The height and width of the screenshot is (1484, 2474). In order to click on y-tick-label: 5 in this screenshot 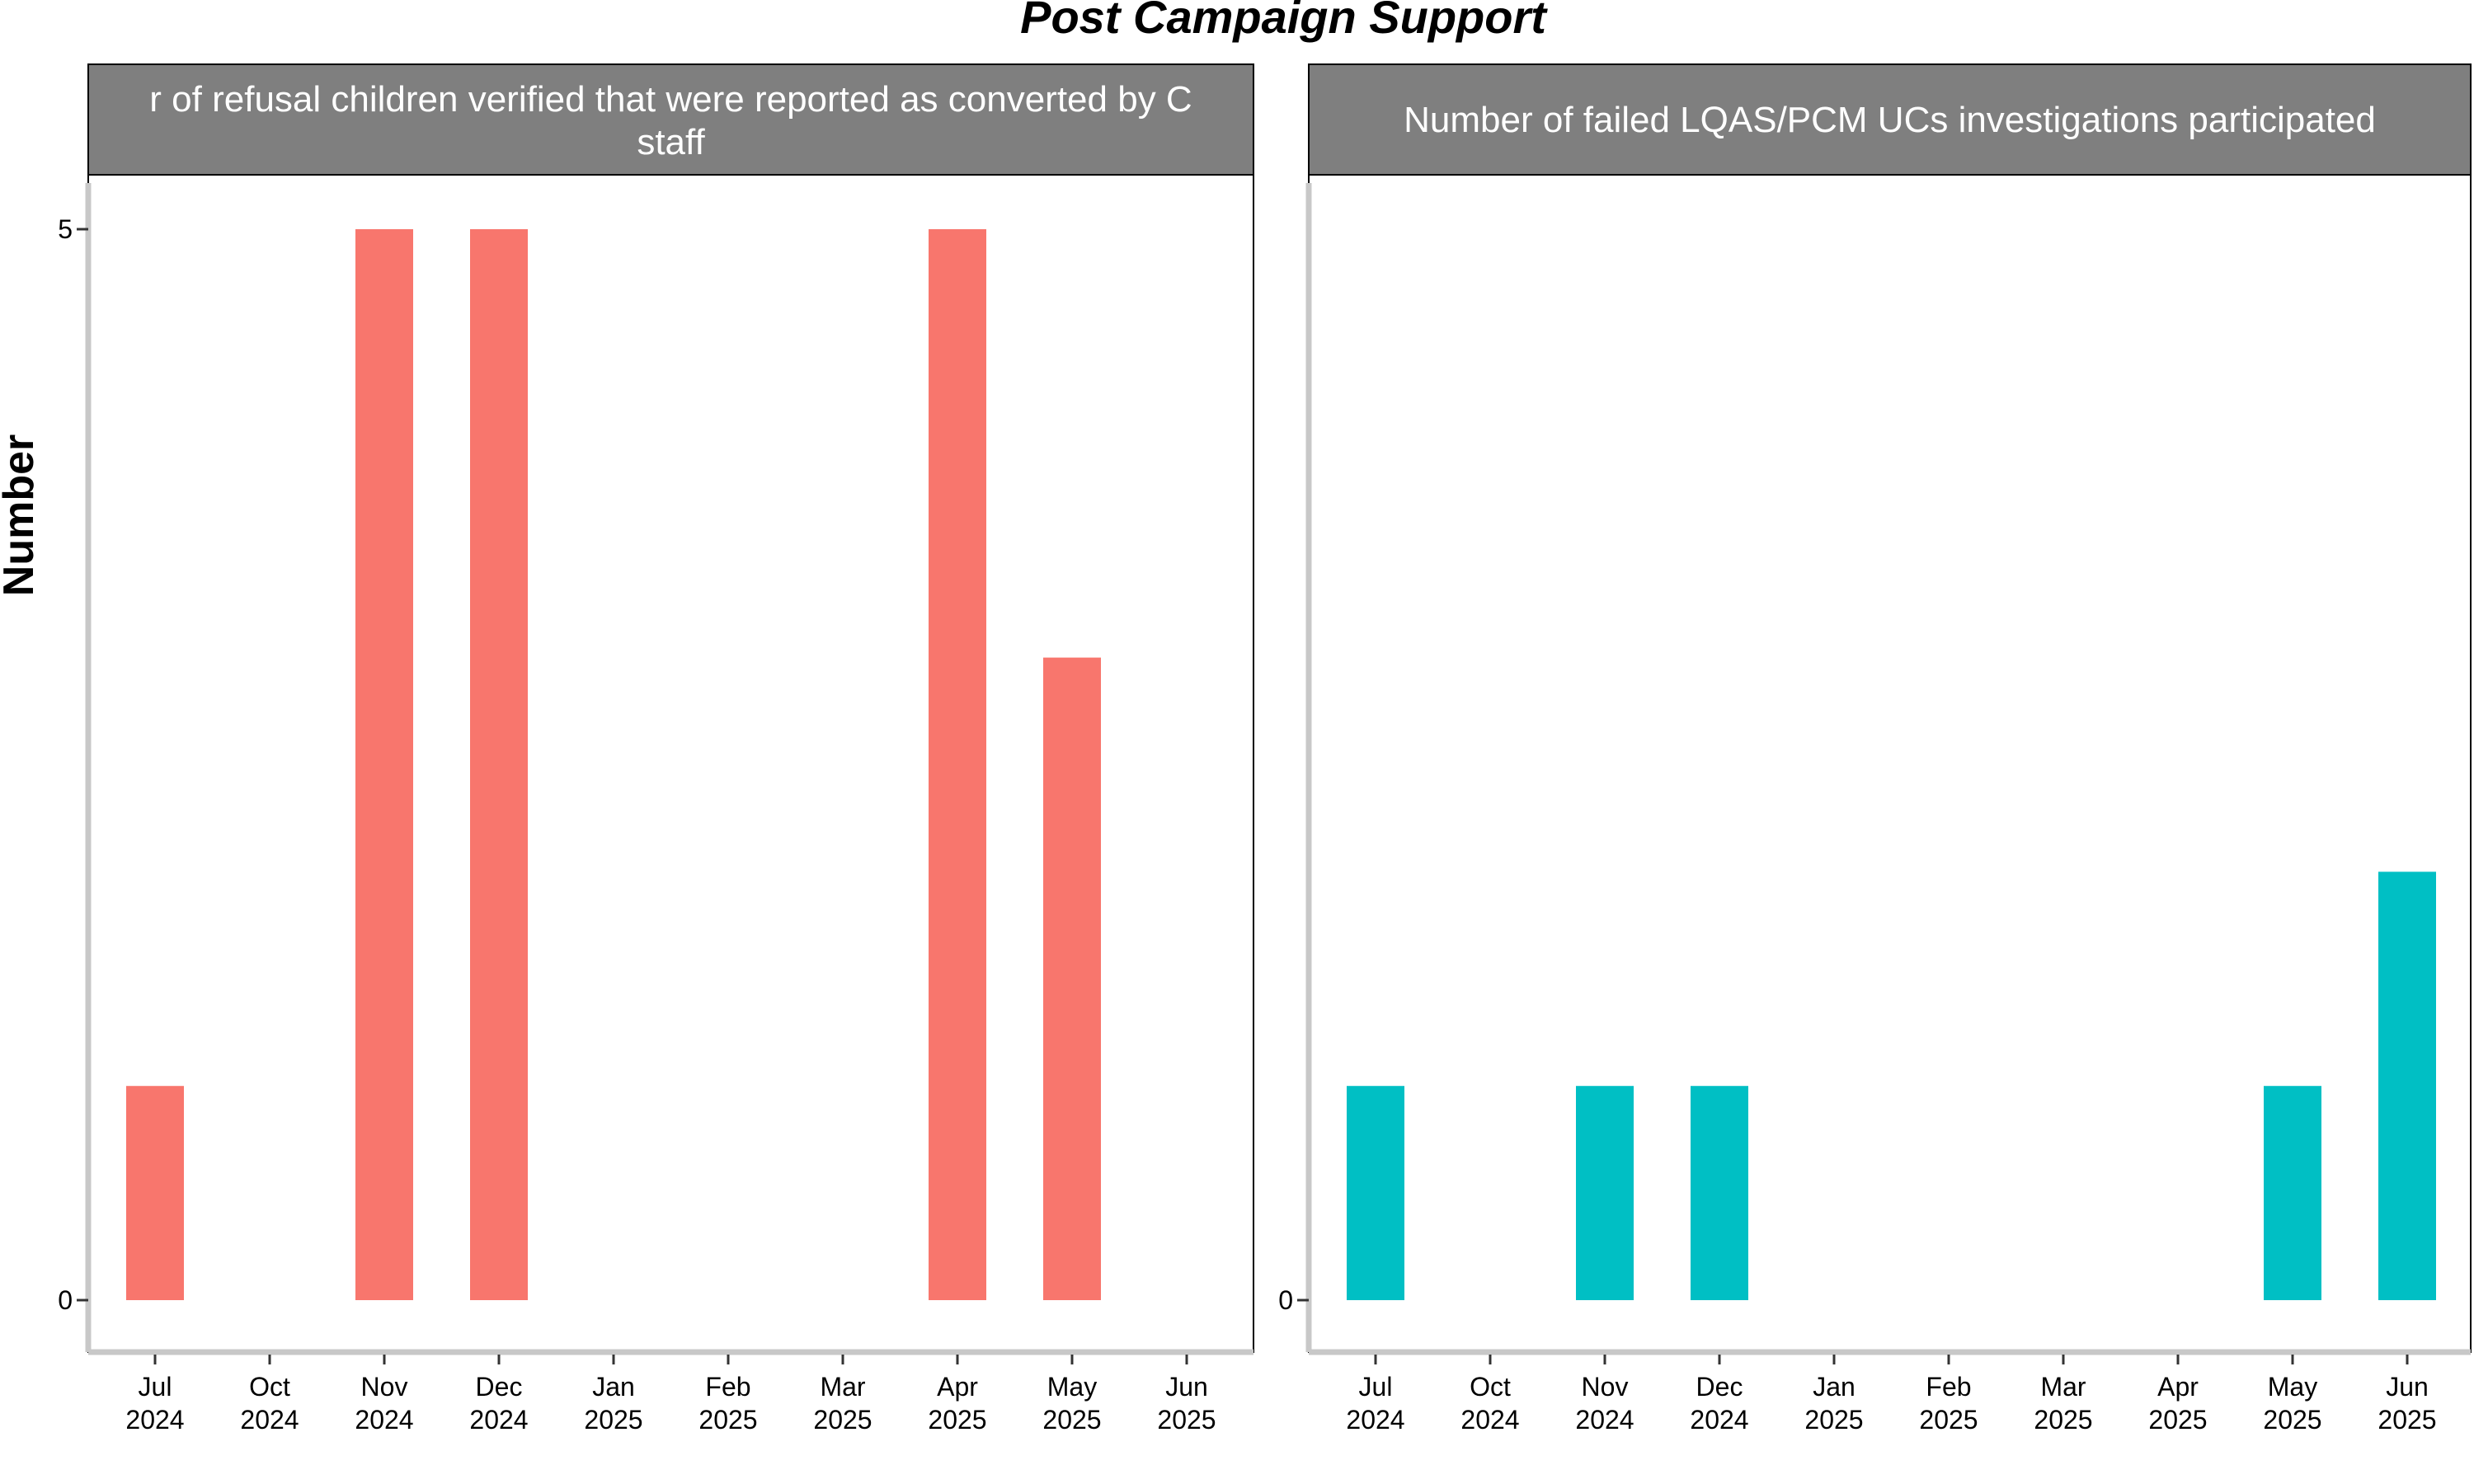, I will do `click(65, 229)`.